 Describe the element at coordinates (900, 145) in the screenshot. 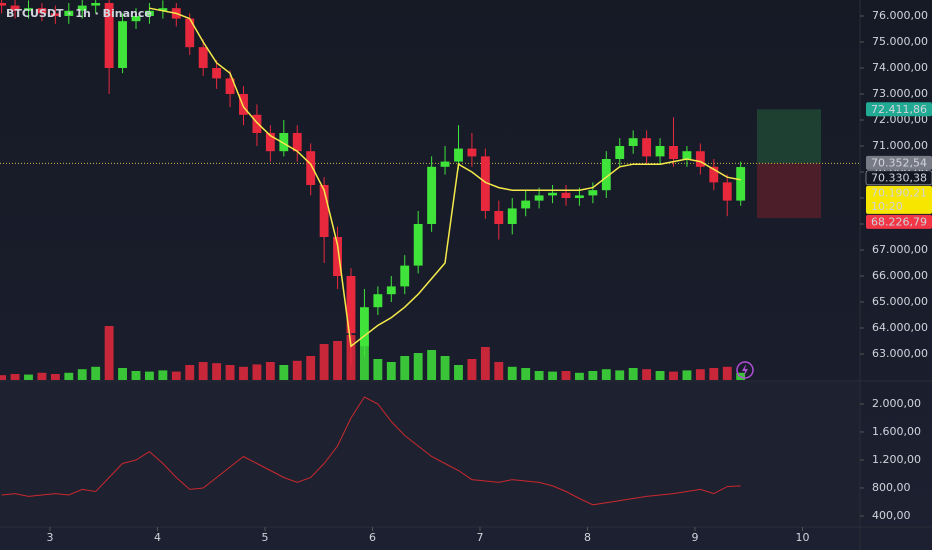

I see `y-tick-label: 71.000,00` at that location.